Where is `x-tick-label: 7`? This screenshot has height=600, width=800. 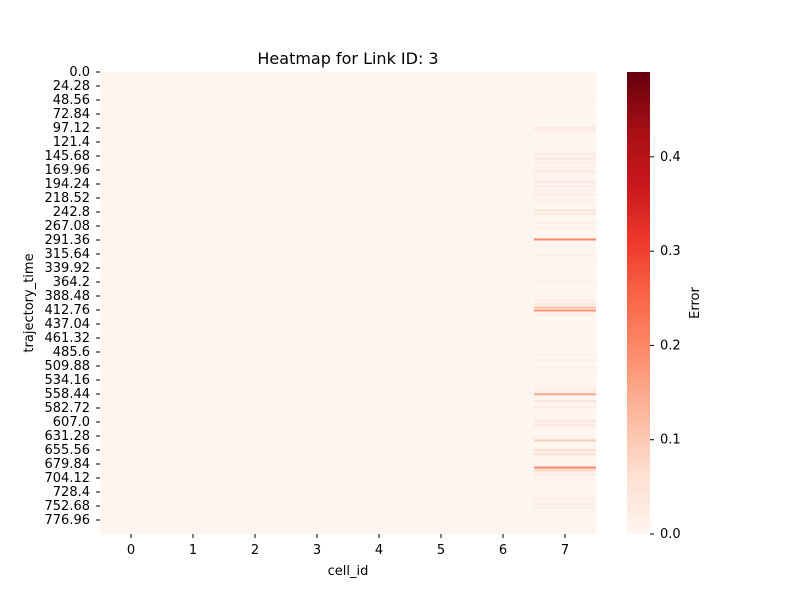
x-tick-label: 7 is located at coordinates (565, 550).